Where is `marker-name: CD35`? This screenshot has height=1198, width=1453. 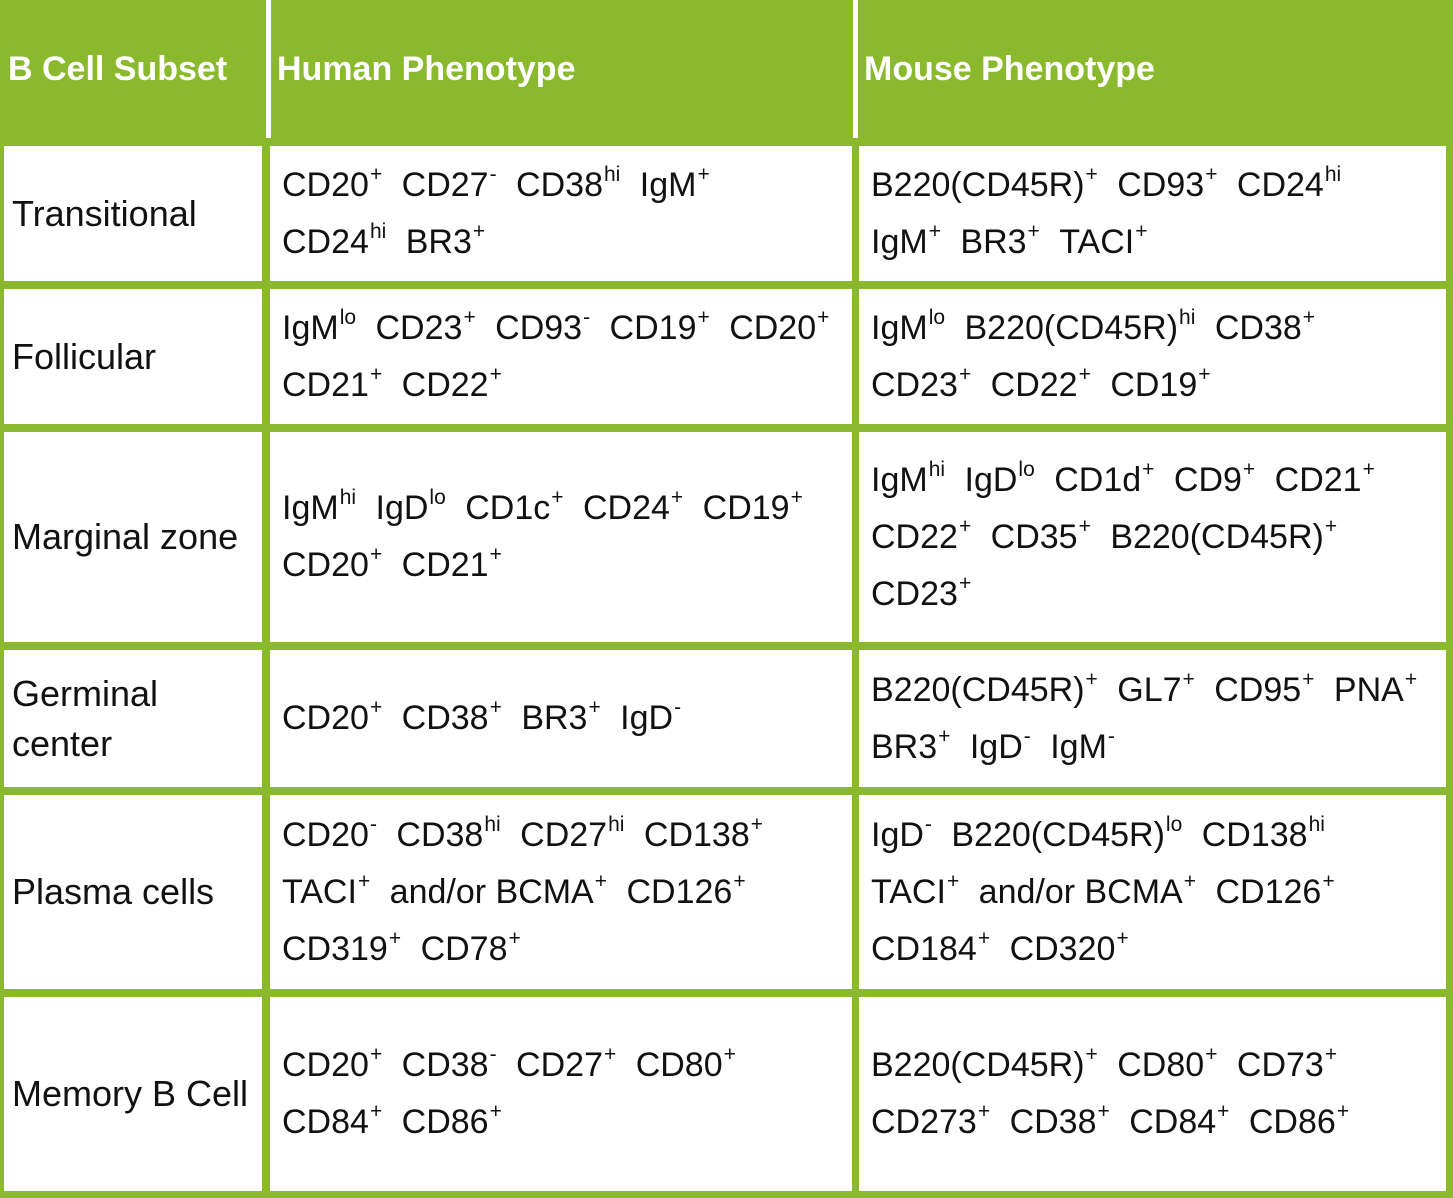
marker-name: CD35 is located at coordinates (1034, 536).